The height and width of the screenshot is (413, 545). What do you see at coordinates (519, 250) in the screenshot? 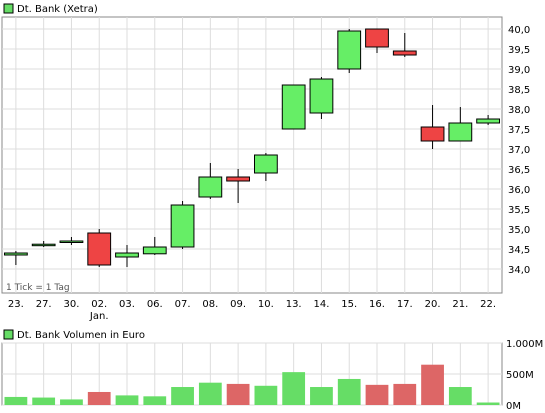
I see `price-y-tick-label: 34,5` at bounding box center [519, 250].